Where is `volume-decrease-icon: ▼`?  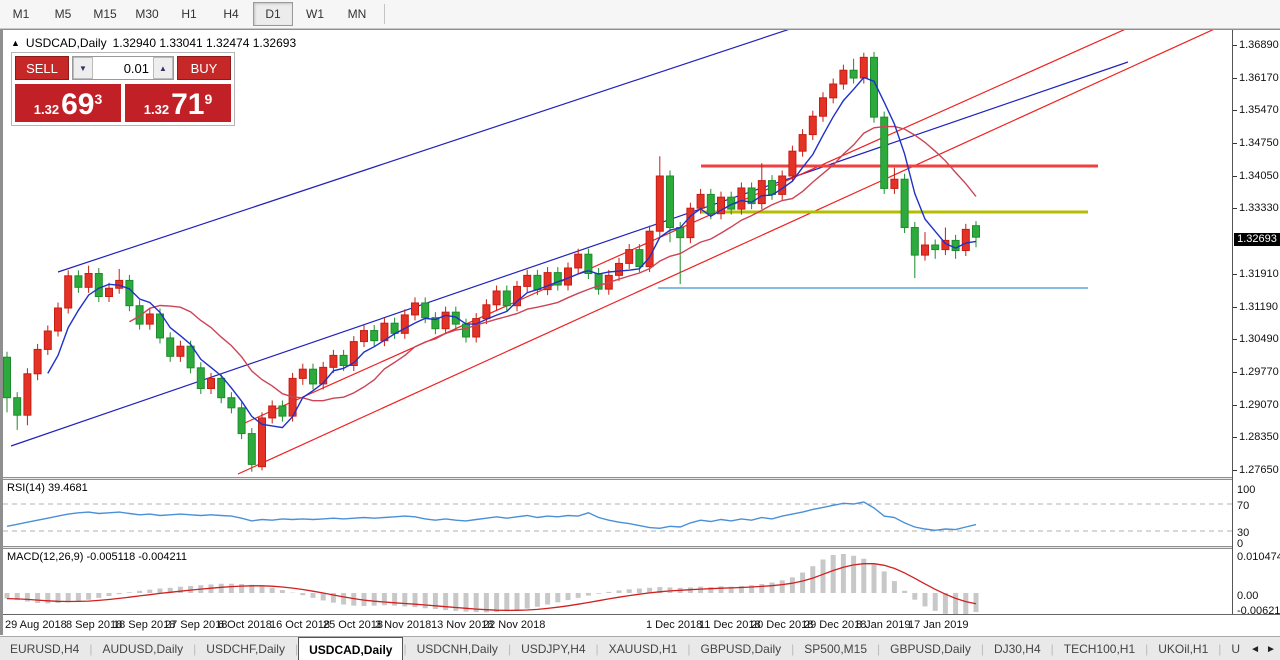 volume-decrease-icon: ▼ is located at coordinates (83, 68).